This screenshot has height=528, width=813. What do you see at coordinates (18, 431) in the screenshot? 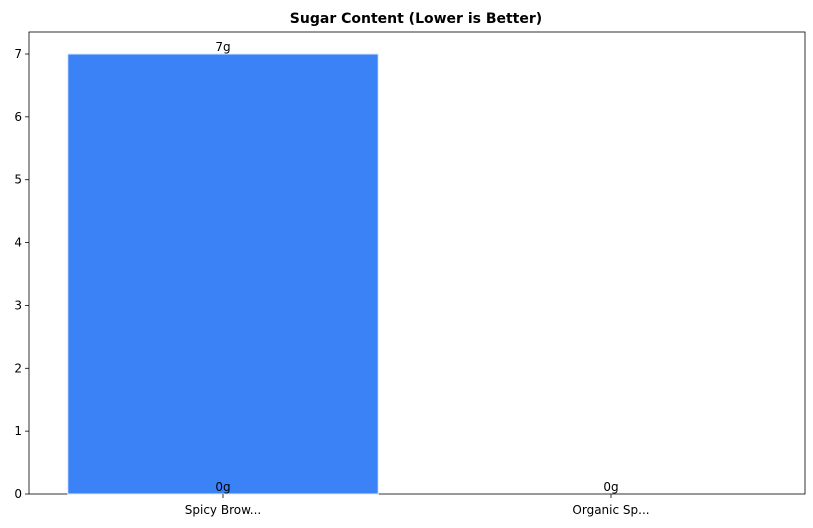
I see `y-tick-label-1: 1` at bounding box center [18, 431].